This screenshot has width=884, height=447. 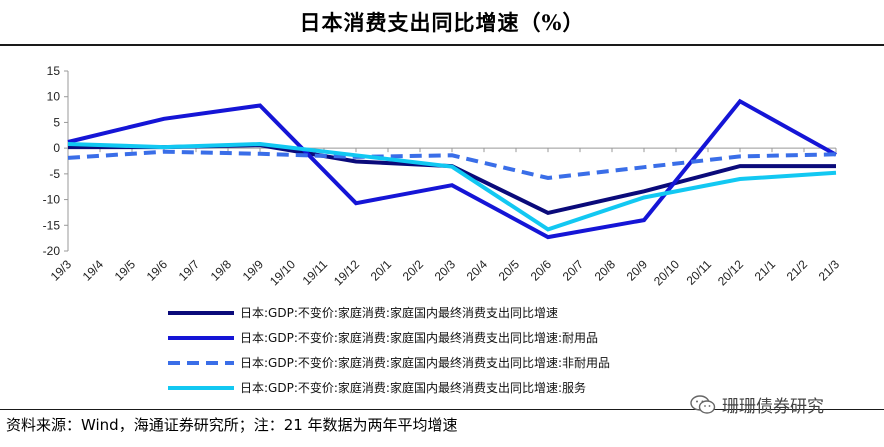 I want to click on legend-item-1: 日本:GDP:不变价:家庭消费:家庭国内最终消费支出同比增速:耐用品, so click(x=383, y=337).